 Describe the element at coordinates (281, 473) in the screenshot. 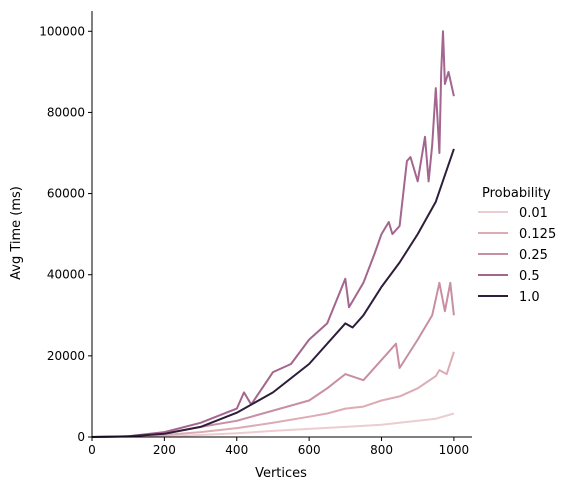

I see `x-axis-label: Vertices` at that location.